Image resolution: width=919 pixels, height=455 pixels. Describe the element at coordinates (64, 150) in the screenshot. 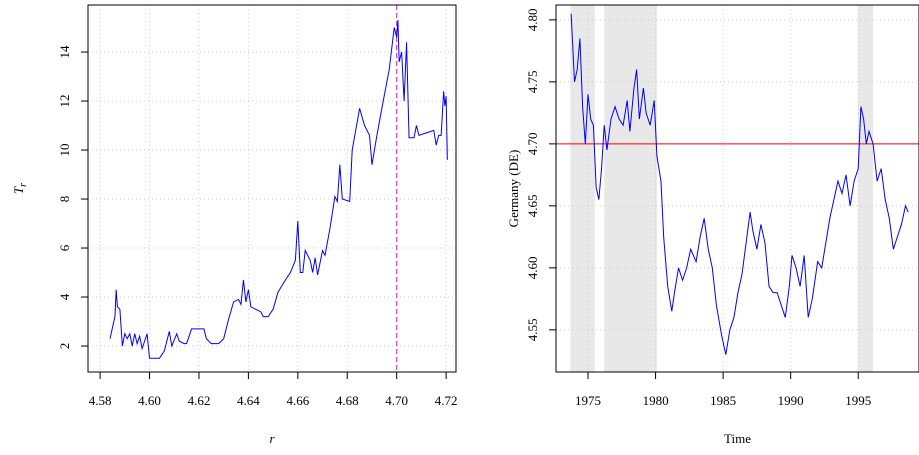

I see `y-tick-label: 10` at that location.